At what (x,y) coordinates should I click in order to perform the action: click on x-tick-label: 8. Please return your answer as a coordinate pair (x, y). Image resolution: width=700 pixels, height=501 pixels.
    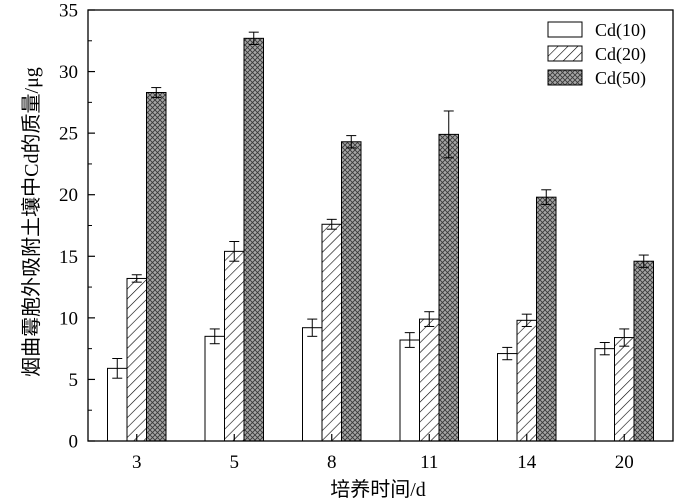
    Looking at the image, I should click on (332, 462).